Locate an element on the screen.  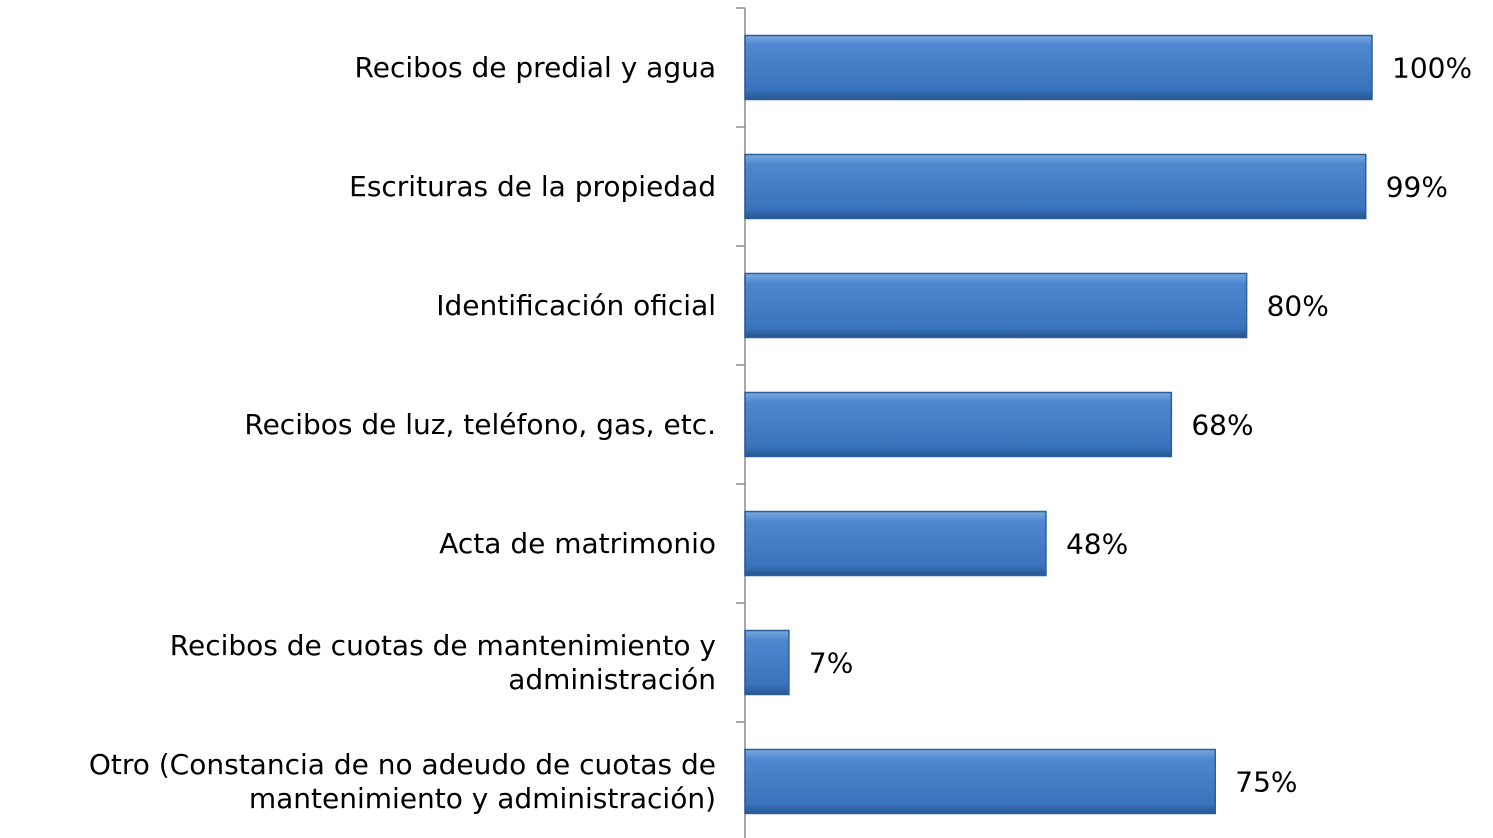
value-label: 68% is located at coordinates (1222, 425).